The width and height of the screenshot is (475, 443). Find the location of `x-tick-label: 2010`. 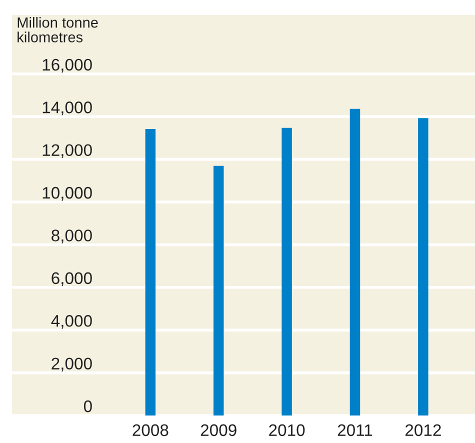

x-tick-label: 2010 is located at coordinates (287, 430).